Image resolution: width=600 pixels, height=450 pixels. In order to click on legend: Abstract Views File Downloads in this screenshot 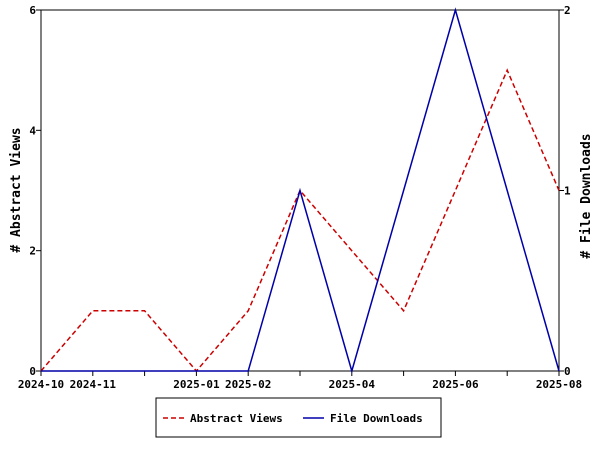, I will do `click(298, 417)`.